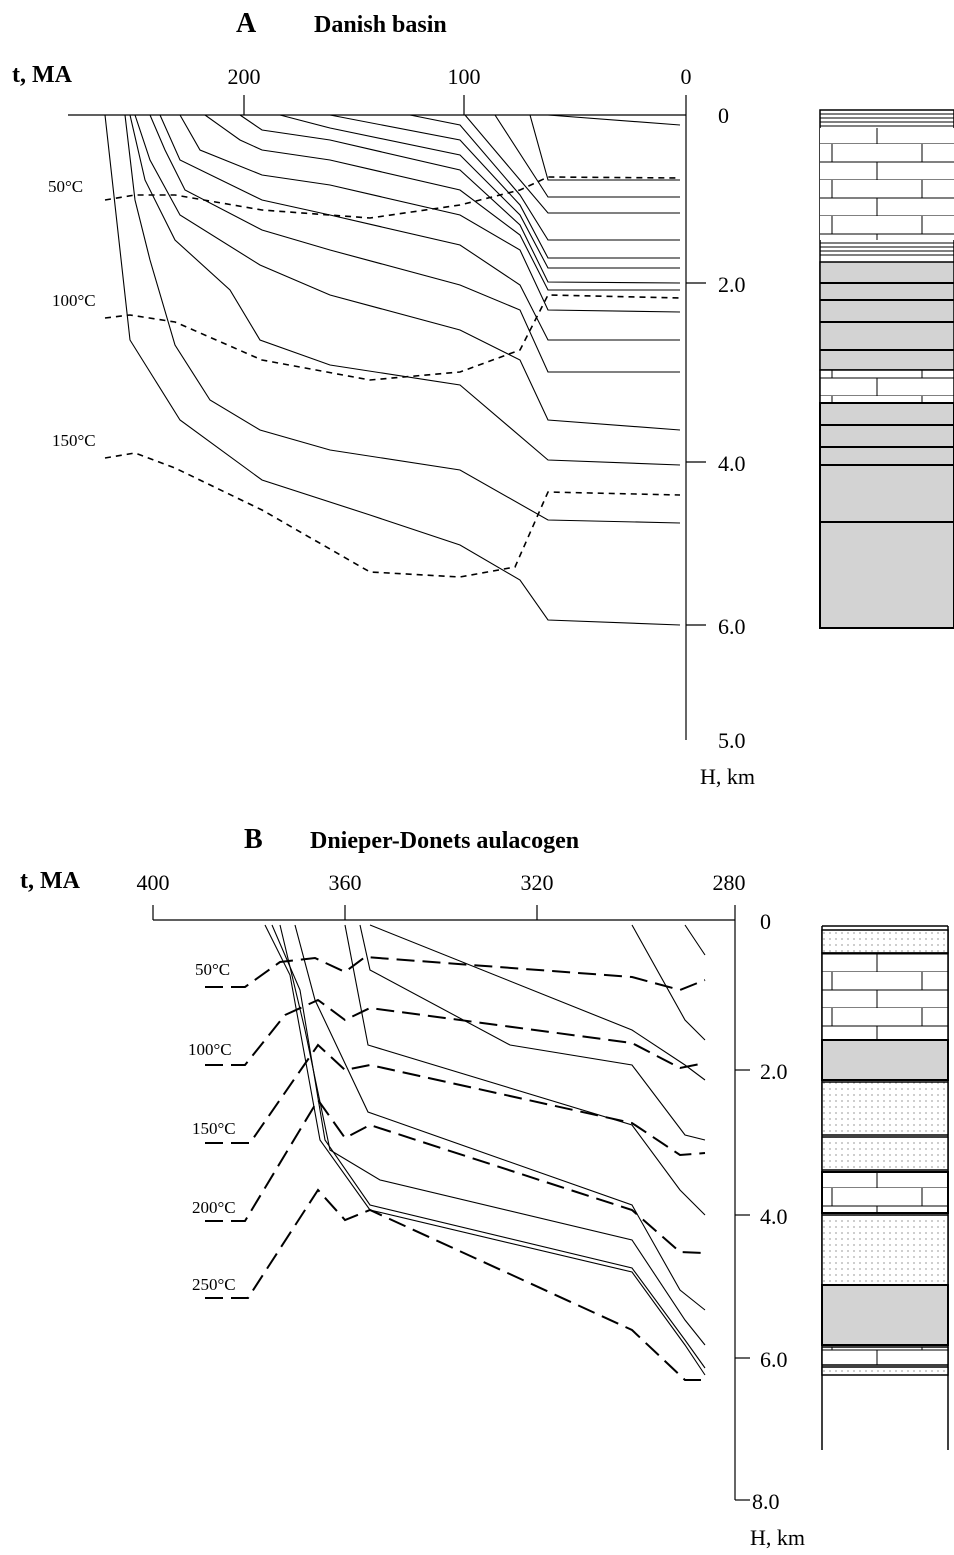 This screenshot has height=1555, width=954. Describe the element at coordinates (537, 882) in the screenshot. I see `x-tick-label: 320` at that location.